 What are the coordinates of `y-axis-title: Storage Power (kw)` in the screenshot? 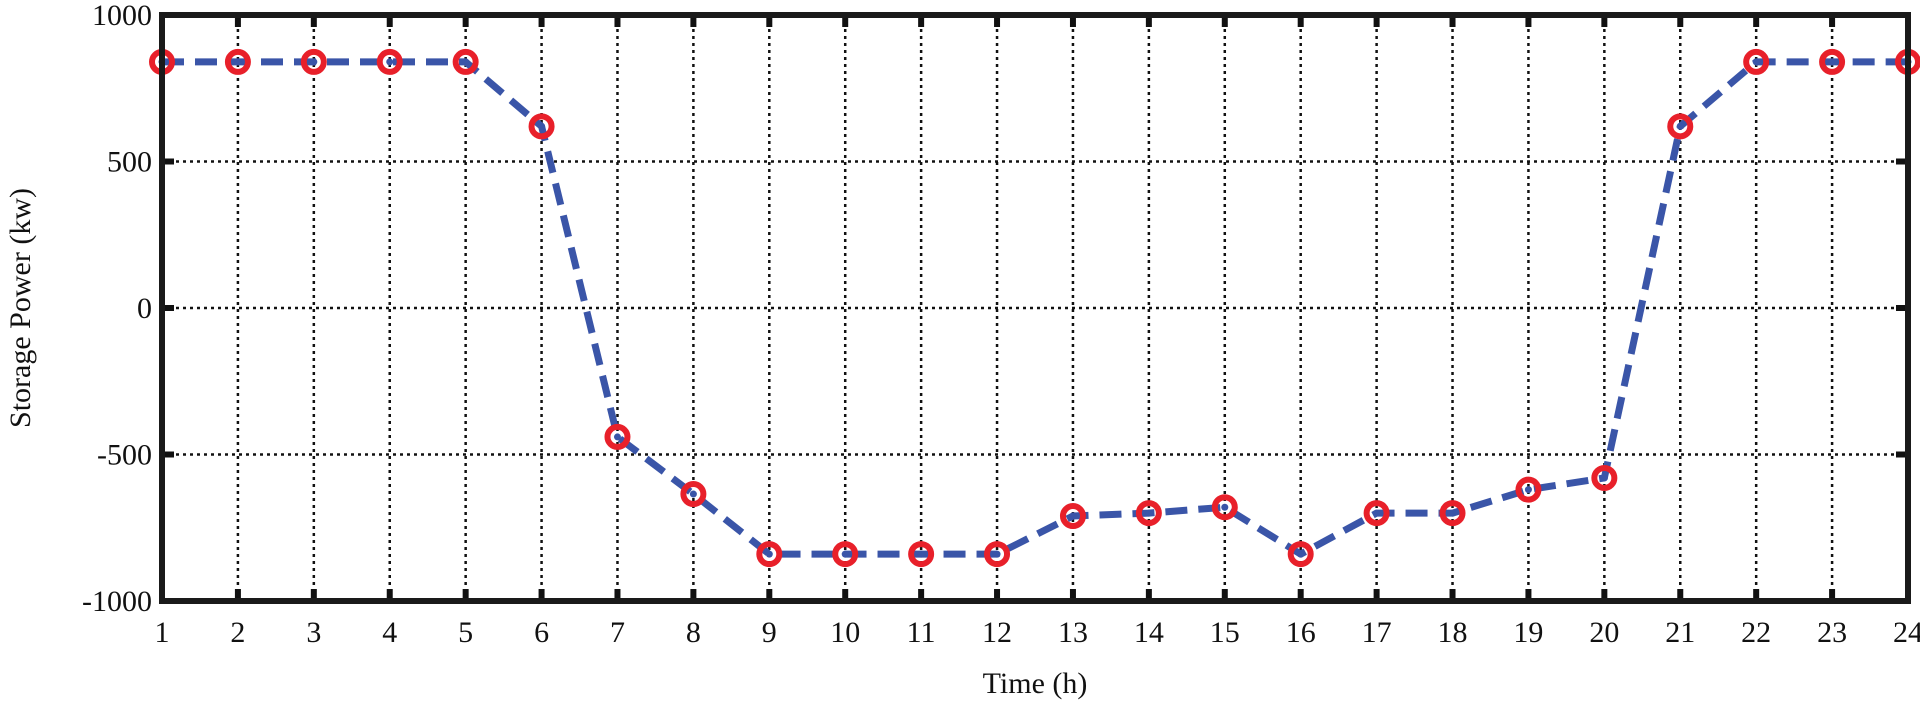 It's located at (20, 308).